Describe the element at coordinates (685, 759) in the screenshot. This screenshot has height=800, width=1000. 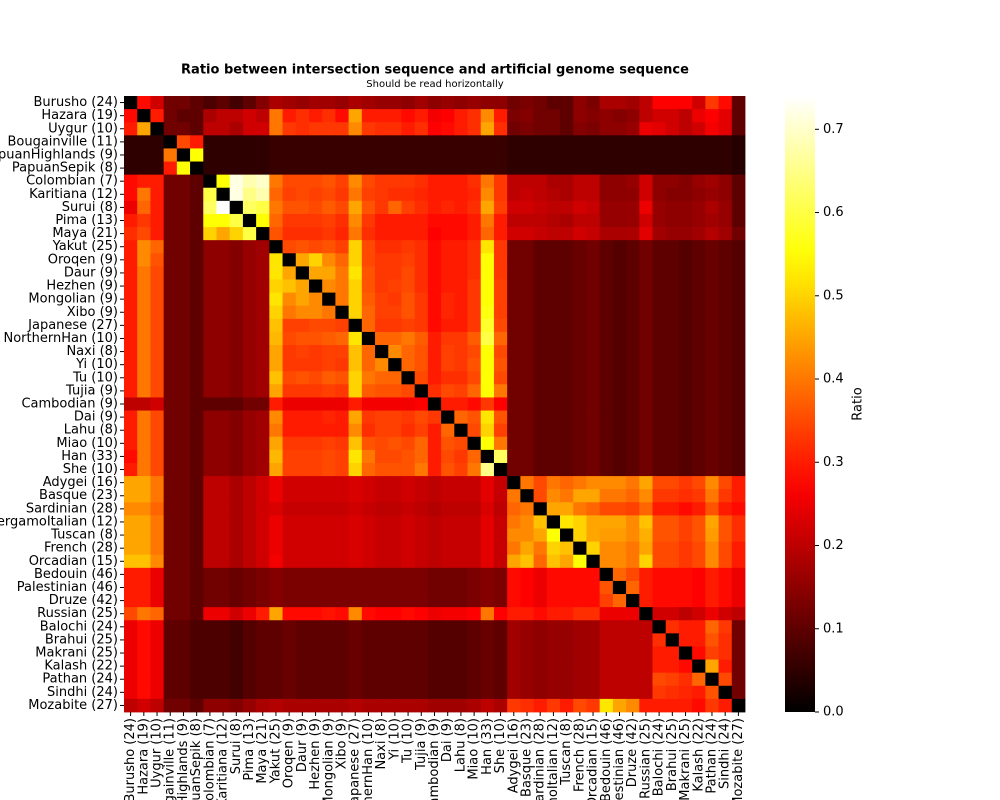
I see `x-tick-label: Makrani (25)` at that location.